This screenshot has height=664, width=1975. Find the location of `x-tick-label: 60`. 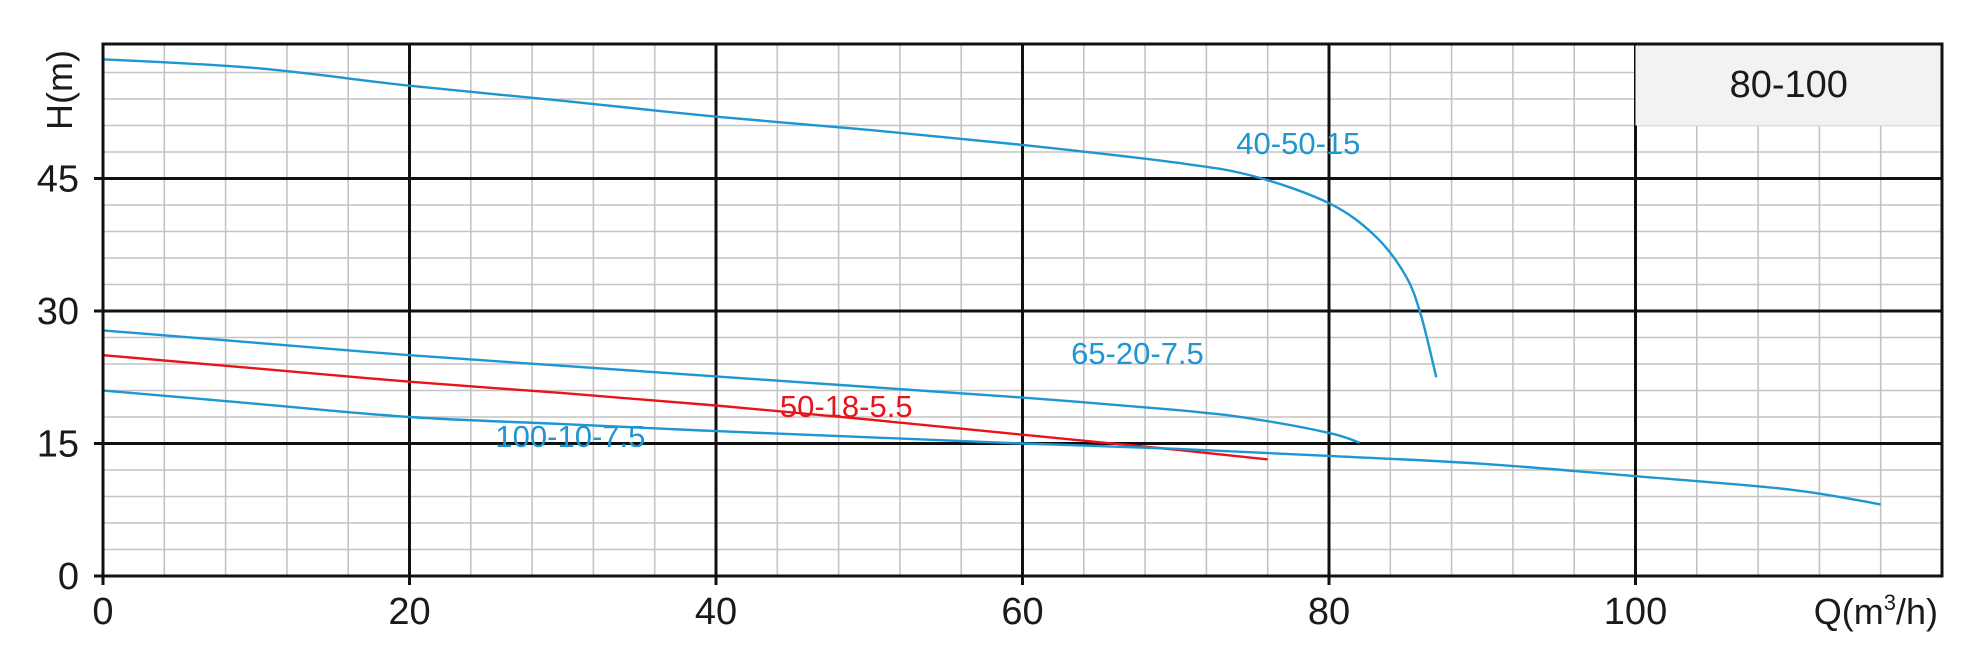

x-tick-label: 60 is located at coordinates (1022, 612).